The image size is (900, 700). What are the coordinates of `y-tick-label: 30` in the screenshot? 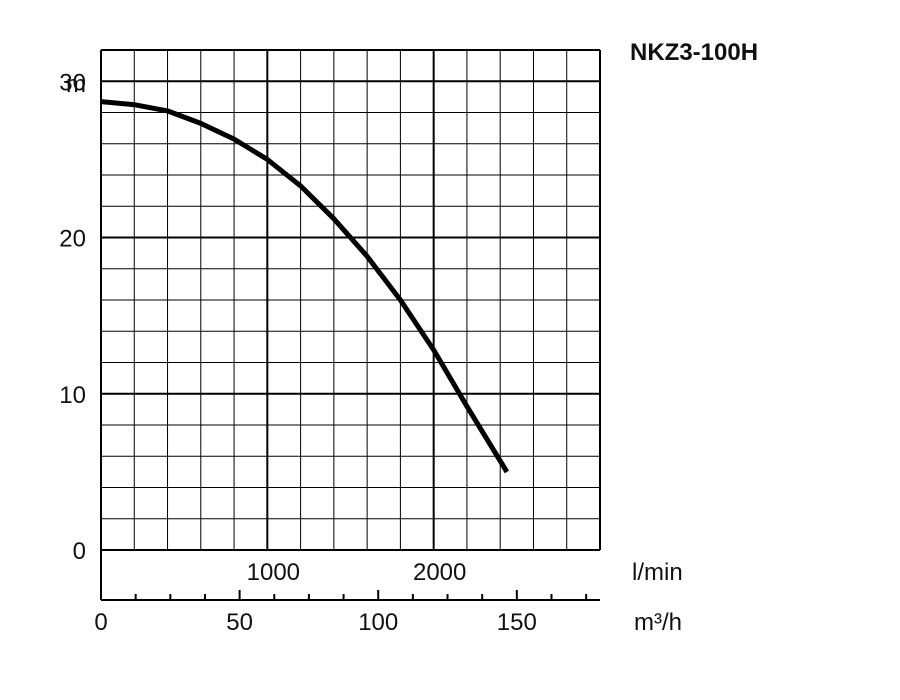 It's located at (72, 82).